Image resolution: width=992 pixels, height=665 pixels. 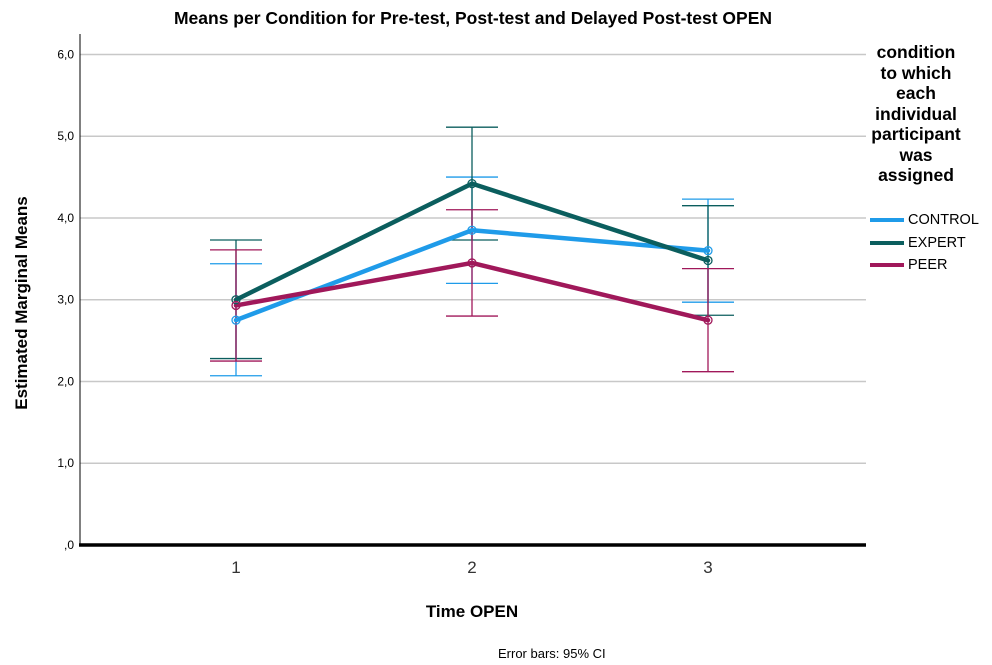 I want to click on data-points, so click(x=472, y=251).